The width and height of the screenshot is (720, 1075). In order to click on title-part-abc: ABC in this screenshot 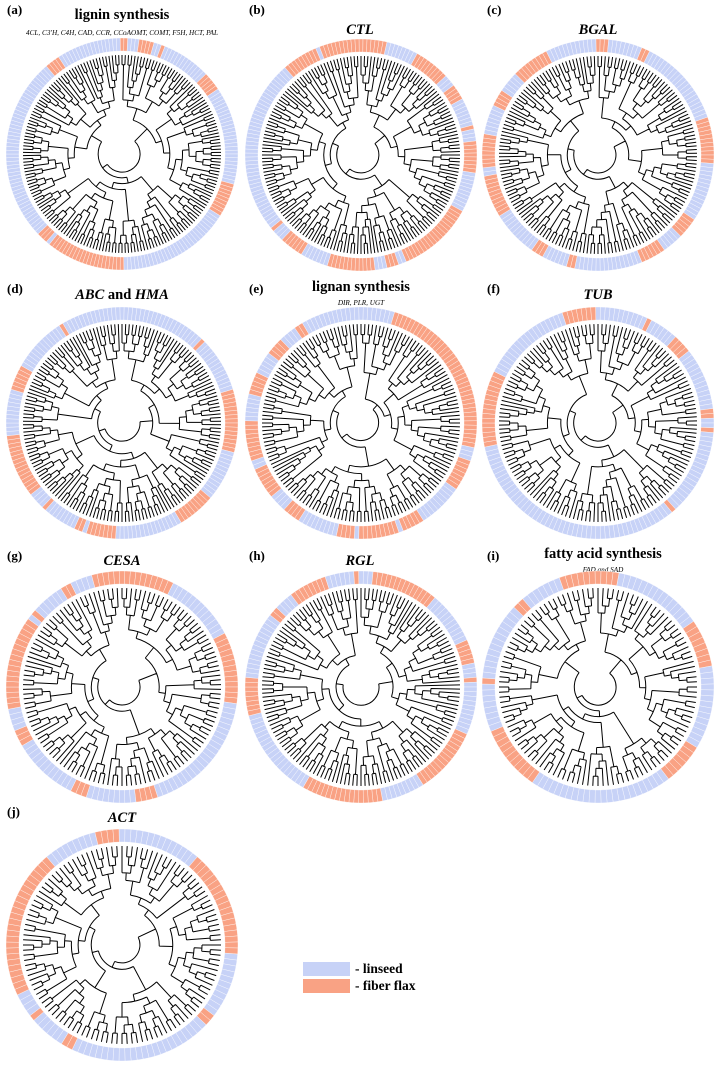, I will do `click(90, 295)`.